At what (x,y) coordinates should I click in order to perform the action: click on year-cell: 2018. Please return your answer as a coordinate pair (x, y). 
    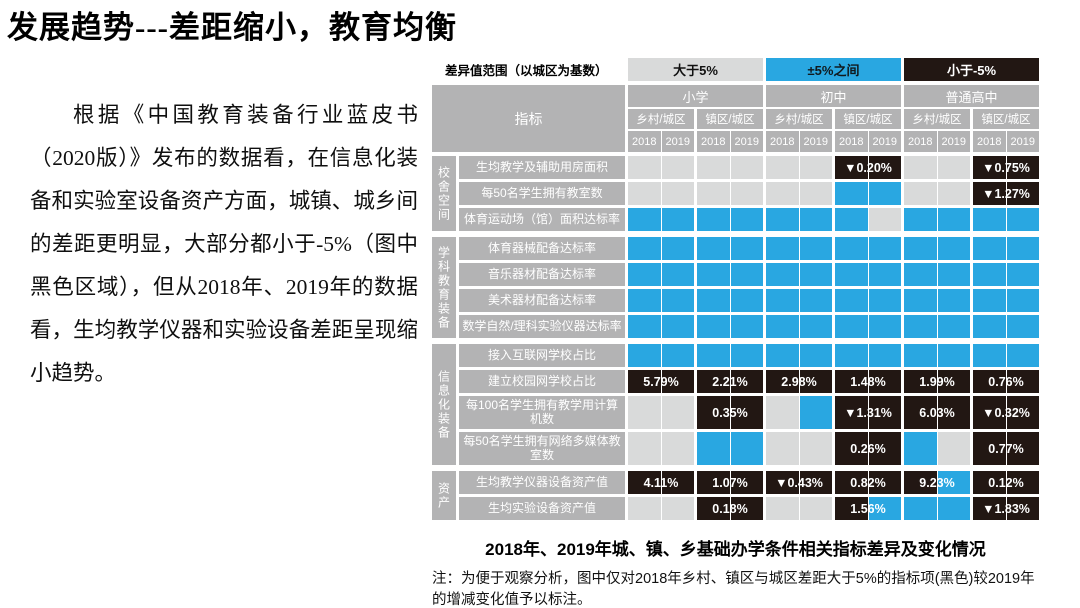
    Looking at the image, I should click on (713, 141).